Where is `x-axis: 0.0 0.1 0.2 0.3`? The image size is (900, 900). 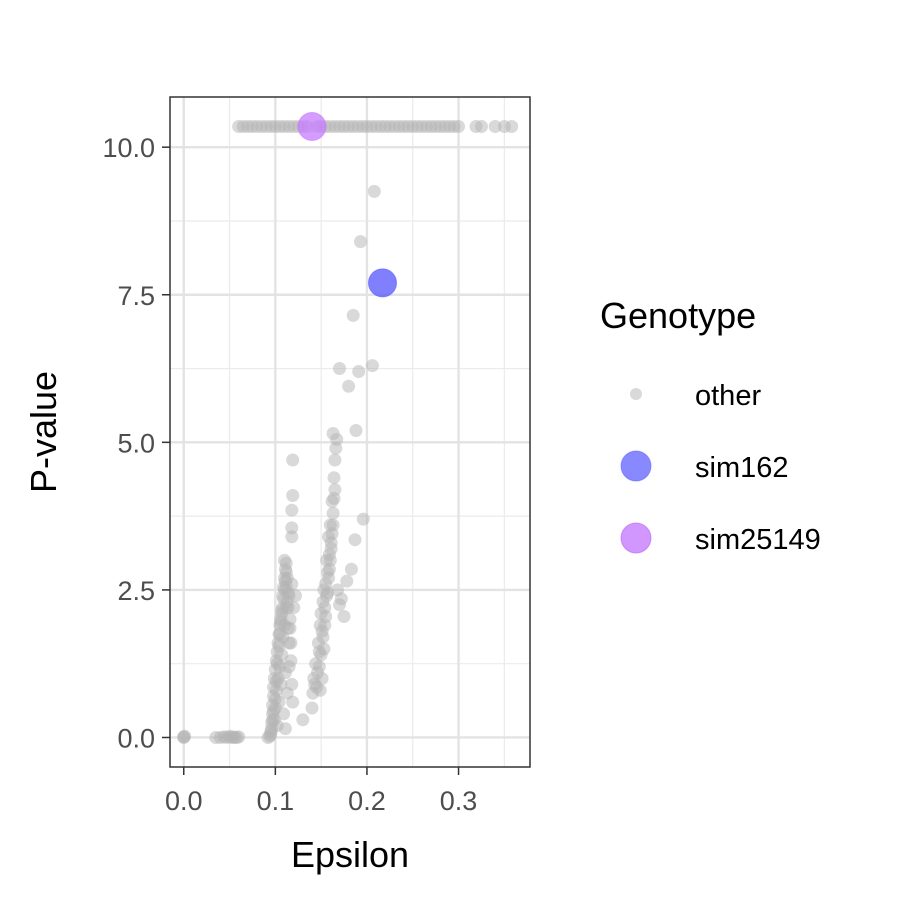 x-axis: 0.0 0.1 0.2 0.3 is located at coordinates (321, 791).